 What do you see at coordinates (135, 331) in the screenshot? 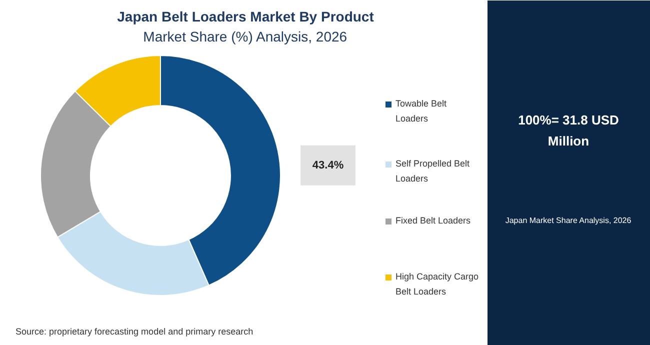
I see `source-note: Source: proprietary forecasting model and primary research` at bounding box center [135, 331].